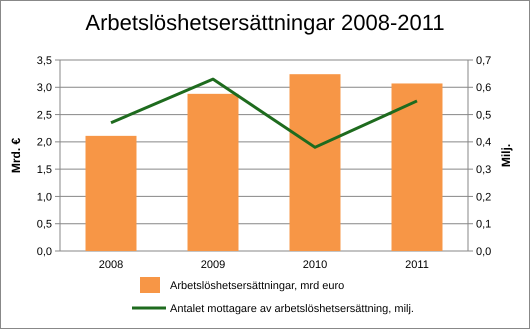 This screenshot has width=530, height=329. I want to click on y2-tick-label: 0,1, so click(484, 224).